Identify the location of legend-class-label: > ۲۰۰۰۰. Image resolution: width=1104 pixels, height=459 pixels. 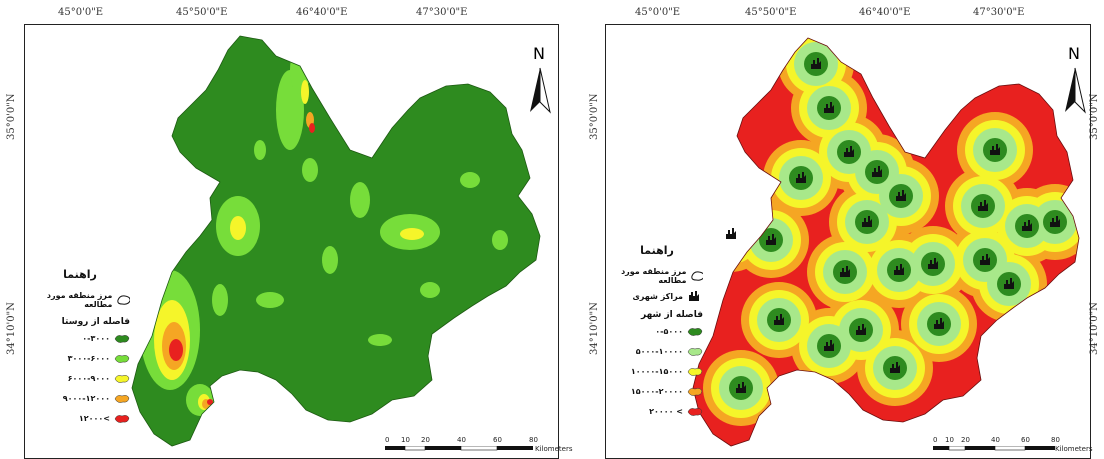
(666, 411).